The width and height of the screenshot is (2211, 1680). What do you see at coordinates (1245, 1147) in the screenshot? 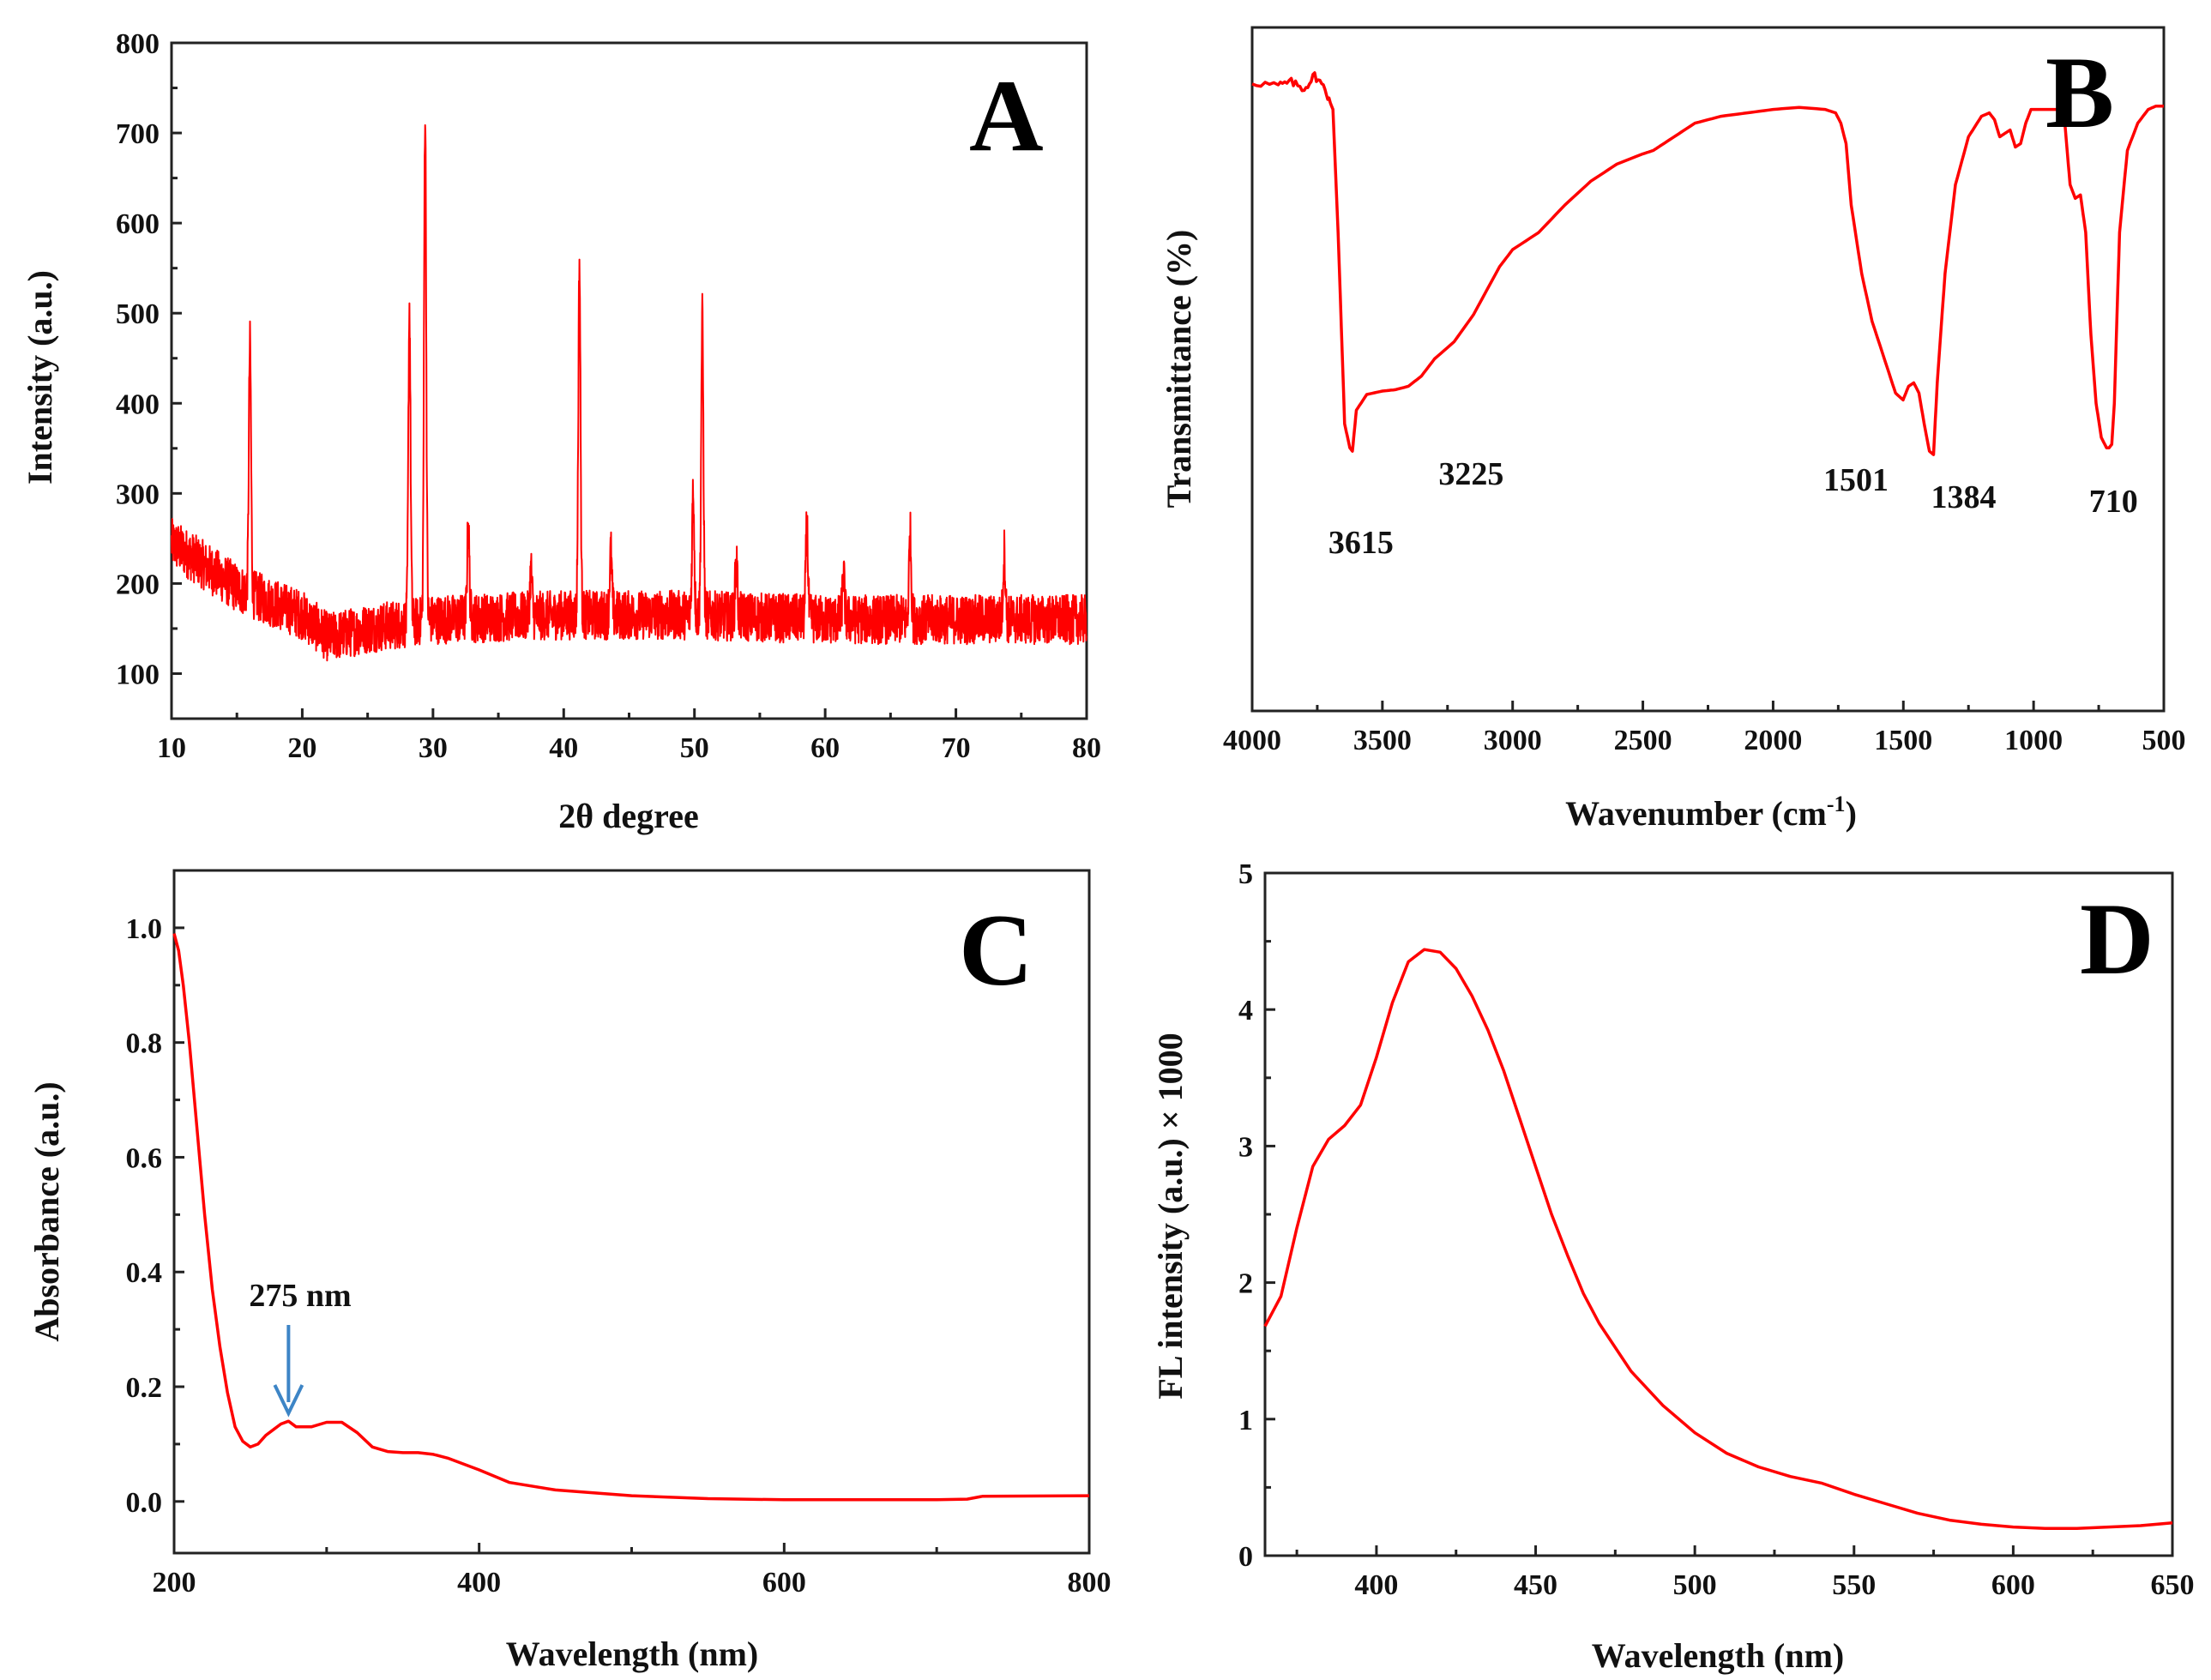
I see `panel-d-ytick-label: 3` at bounding box center [1245, 1147].